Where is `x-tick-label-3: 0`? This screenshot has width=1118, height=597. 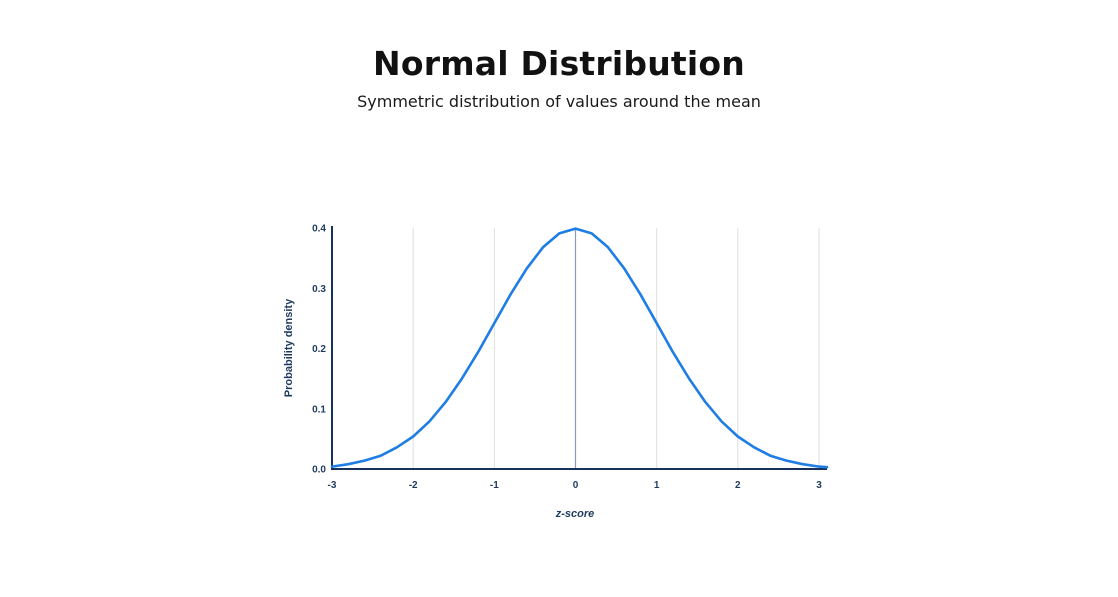 x-tick-label-3: 0 is located at coordinates (576, 485).